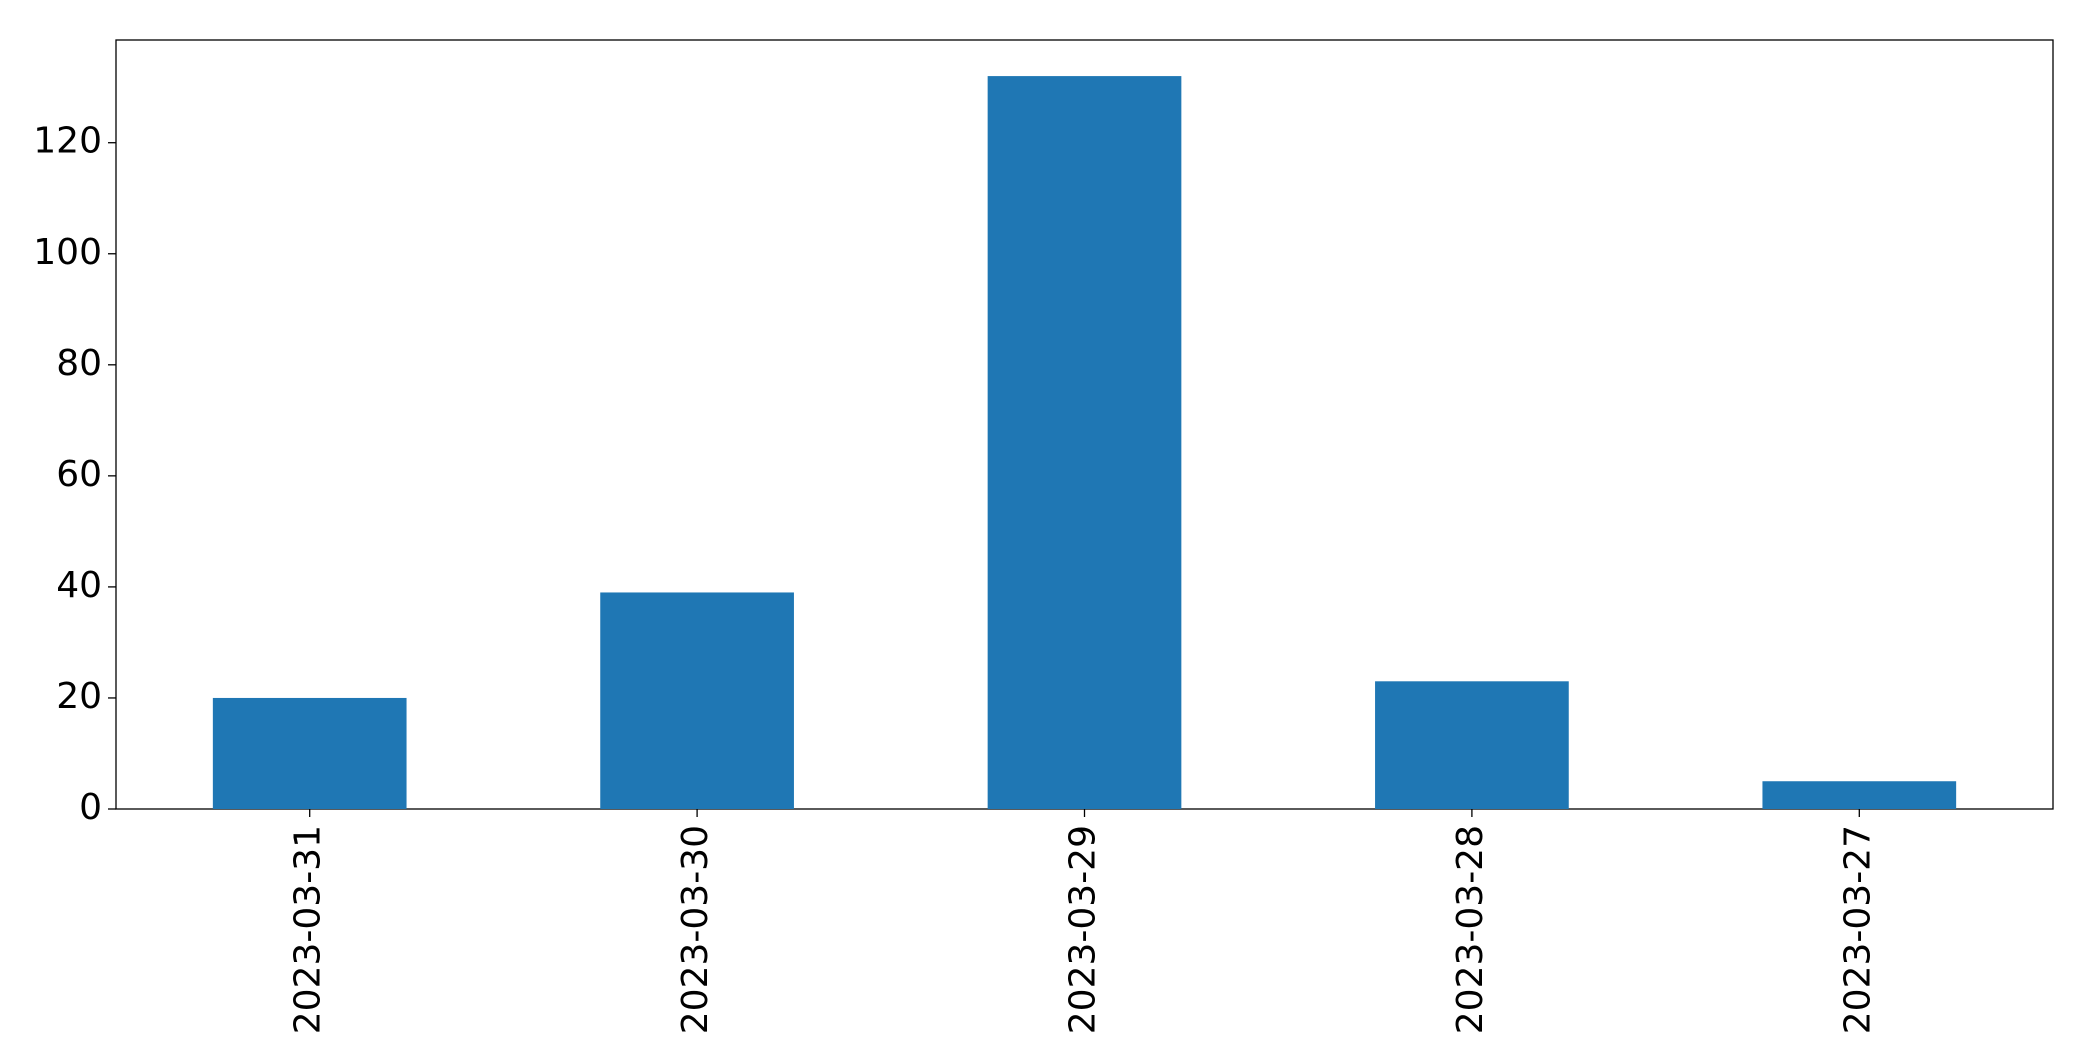 The width and height of the screenshot is (2093, 1061). Describe the element at coordinates (308, 929) in the screenshot. I see `x-tick-label: 2023-03-31` at that location.